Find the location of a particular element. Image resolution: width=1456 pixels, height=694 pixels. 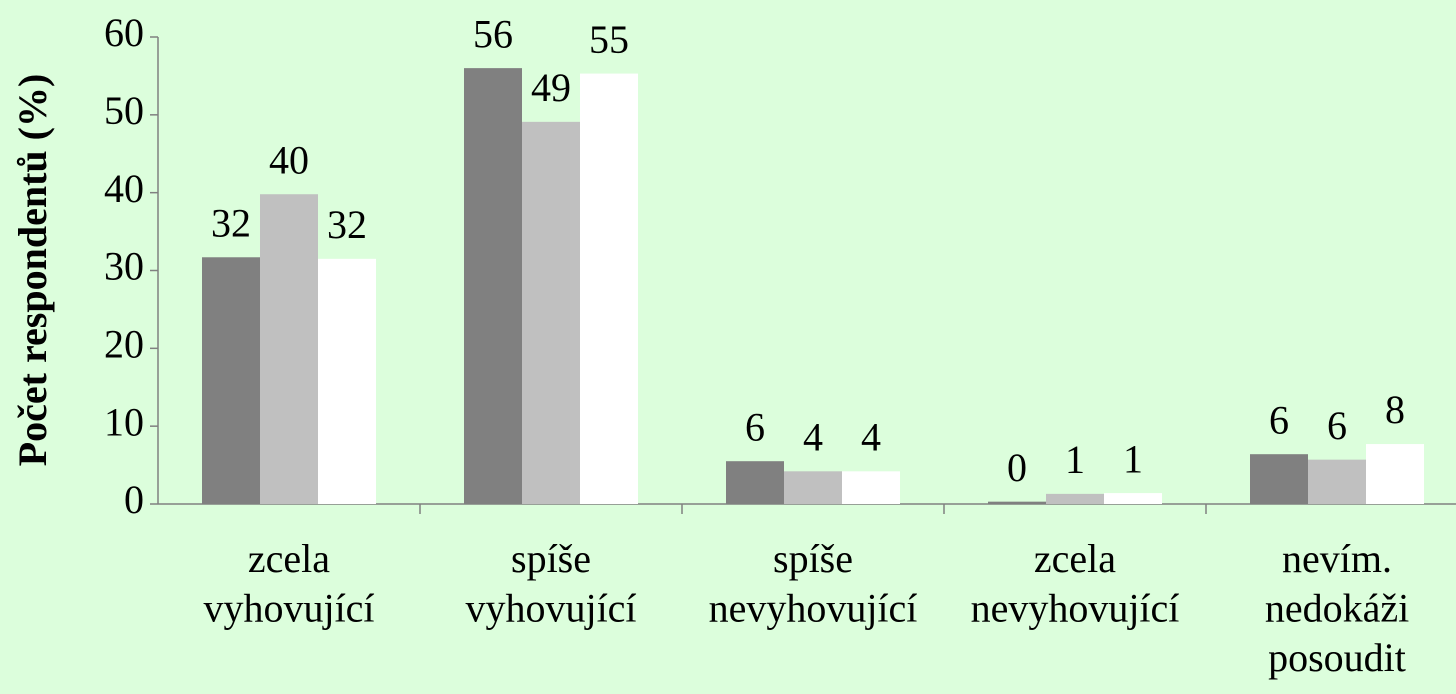

x-tick-label-line: nedokáži is located at coordinates (1337, 608).